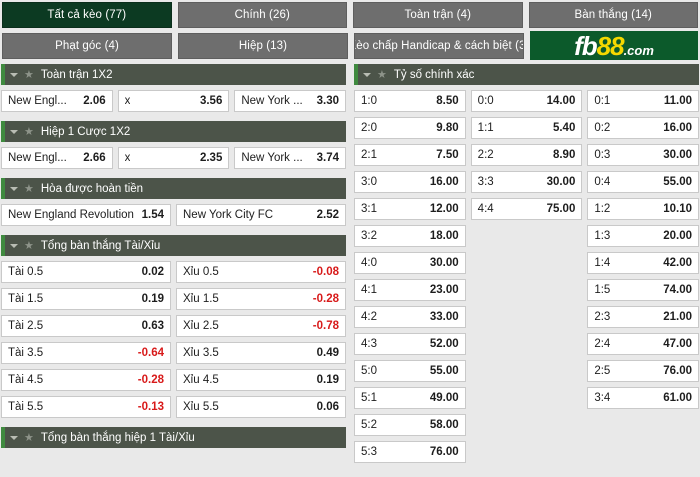 Image resolution: width=700 pixels, height=477 pixels. I want to click on tab-main: Chính (26), so click(262, 15).